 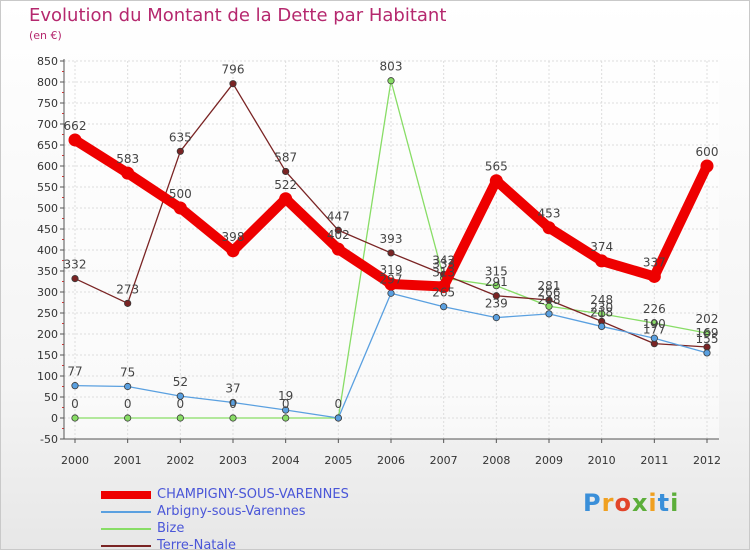 I want to click on legend-item: Bize, so click(x=225, y=528).